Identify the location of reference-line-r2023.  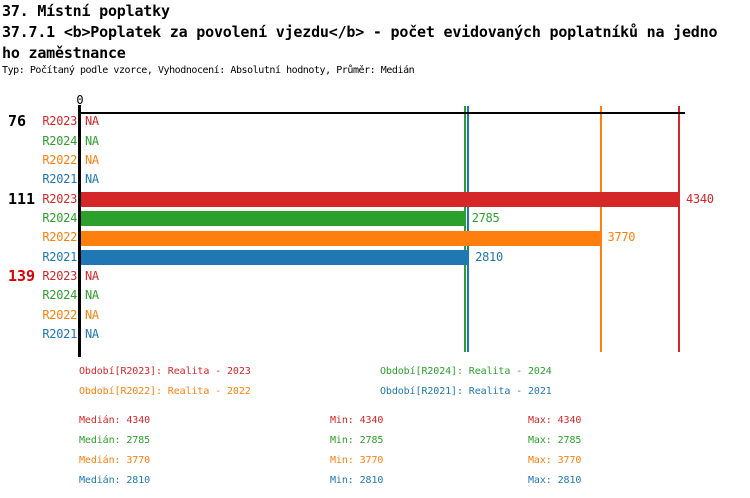
(679, 229).